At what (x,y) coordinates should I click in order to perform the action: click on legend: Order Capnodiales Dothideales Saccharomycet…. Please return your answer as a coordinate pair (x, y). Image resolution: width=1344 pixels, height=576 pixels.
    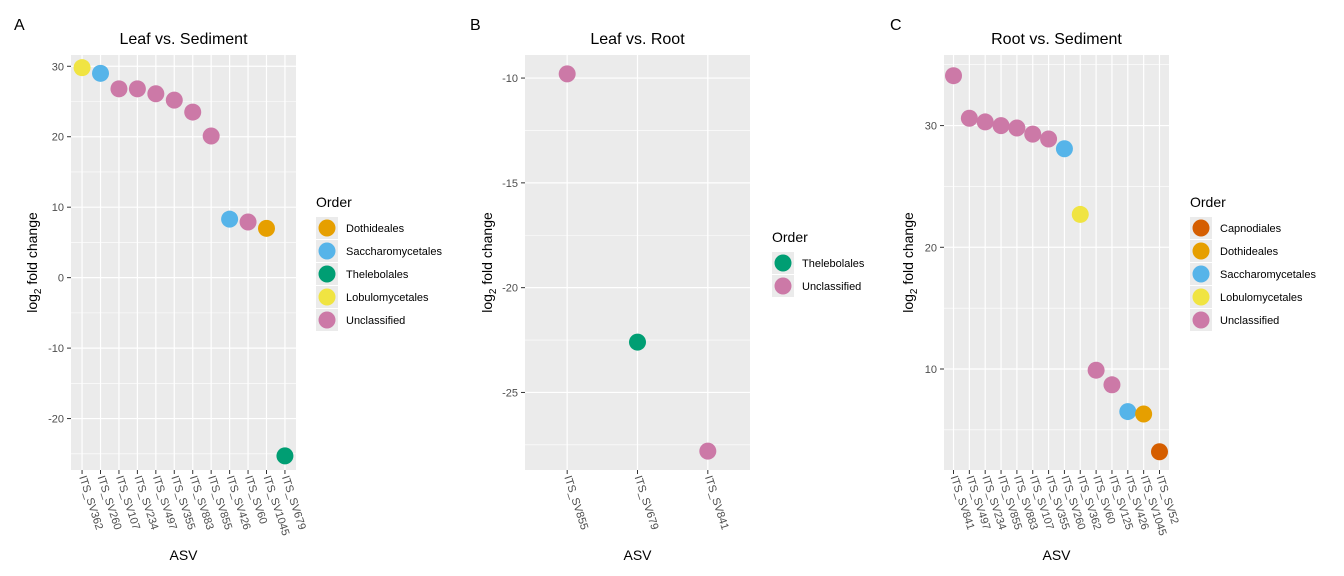
    Looking at the image, I should click on (1253, 262).